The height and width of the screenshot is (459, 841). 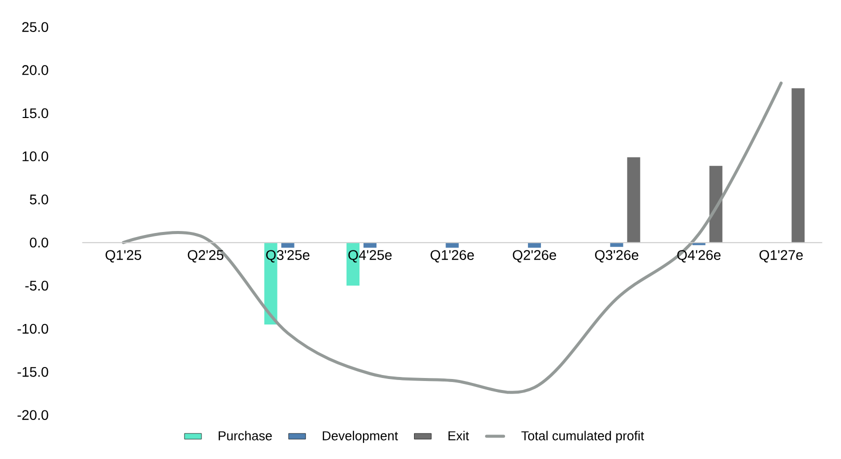 What do you see at coordinates (33, 415) in the screenshot?
I see `y-tick-label: -20.0` at bounding box center [33, 415].